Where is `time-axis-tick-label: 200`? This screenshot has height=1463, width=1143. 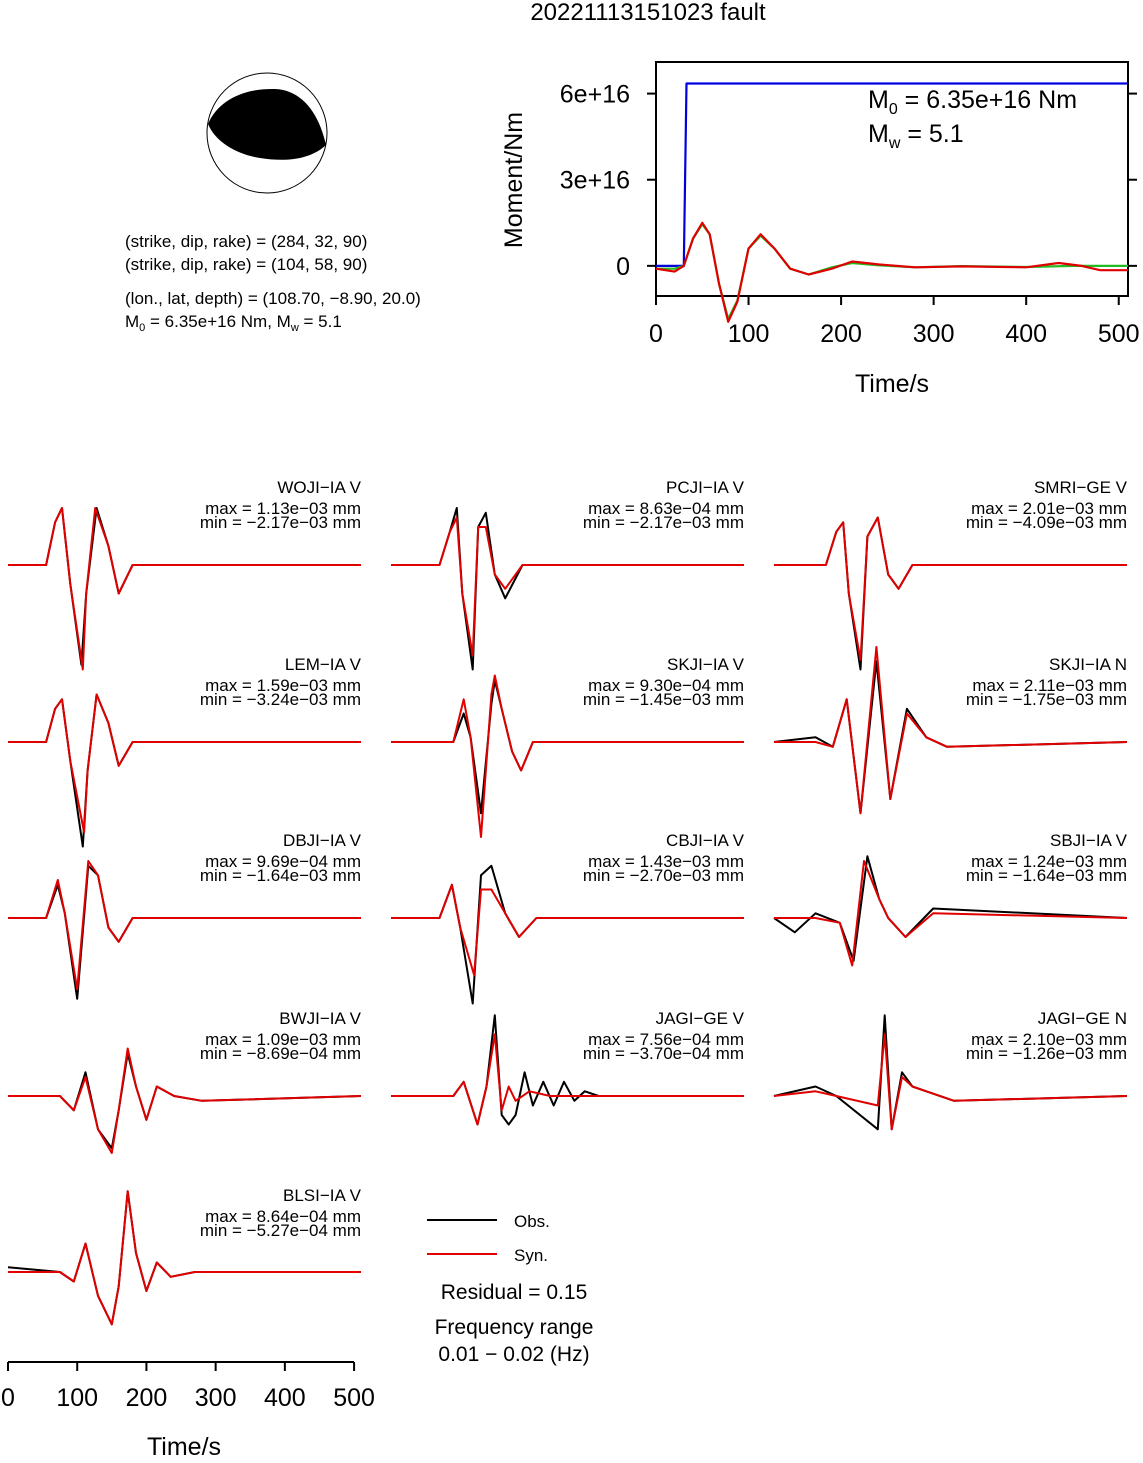 time-axis-tick-label: 200 is located at coordinates (147, 1398).